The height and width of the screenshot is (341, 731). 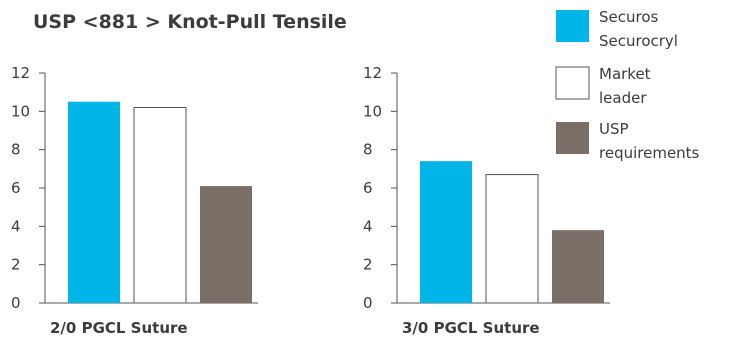 What do you see at coordinates (572, 138) in the screenshot?
I see `legend-swatch-usp` at bounding box center [572, 138].